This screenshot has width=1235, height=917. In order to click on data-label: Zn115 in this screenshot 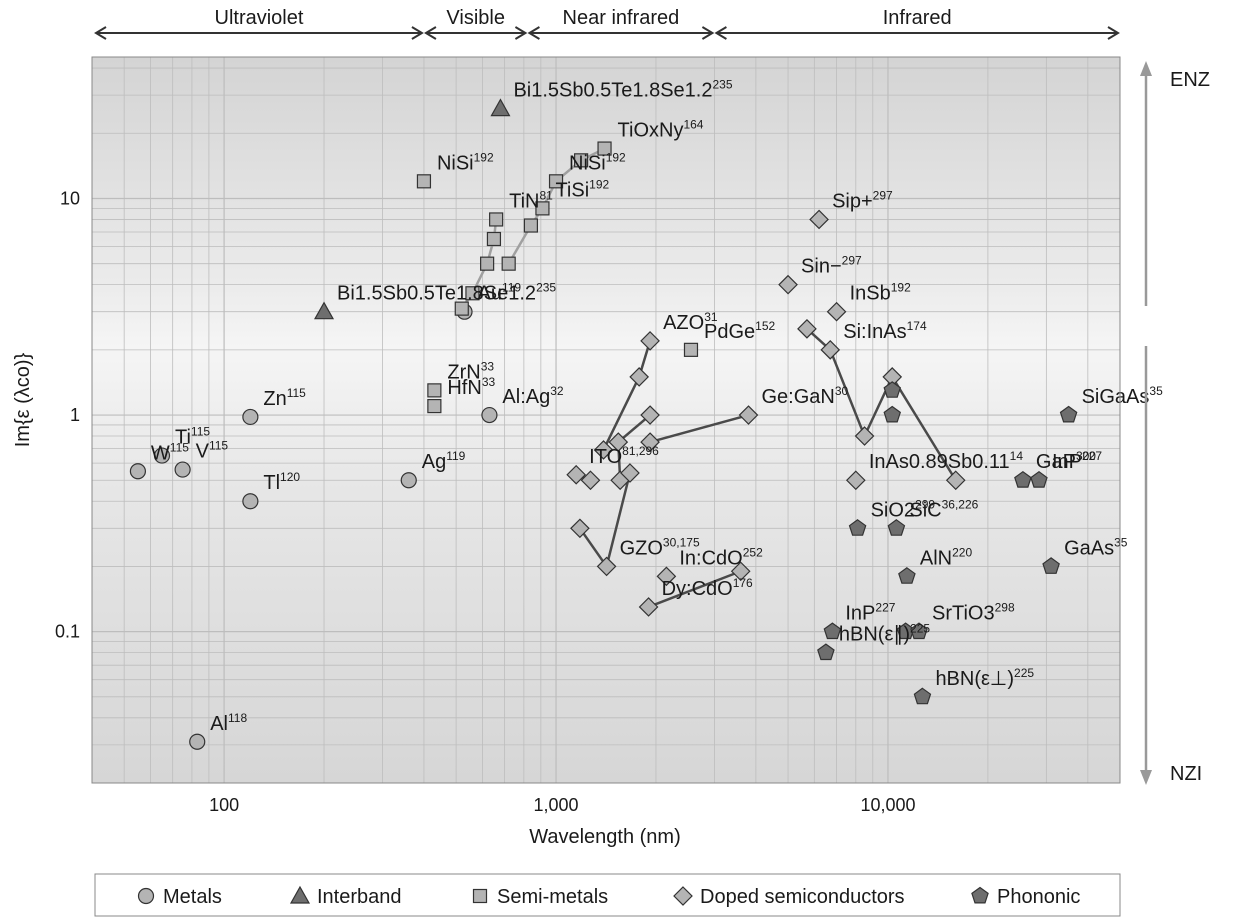, I will do `click(284, 398)`.